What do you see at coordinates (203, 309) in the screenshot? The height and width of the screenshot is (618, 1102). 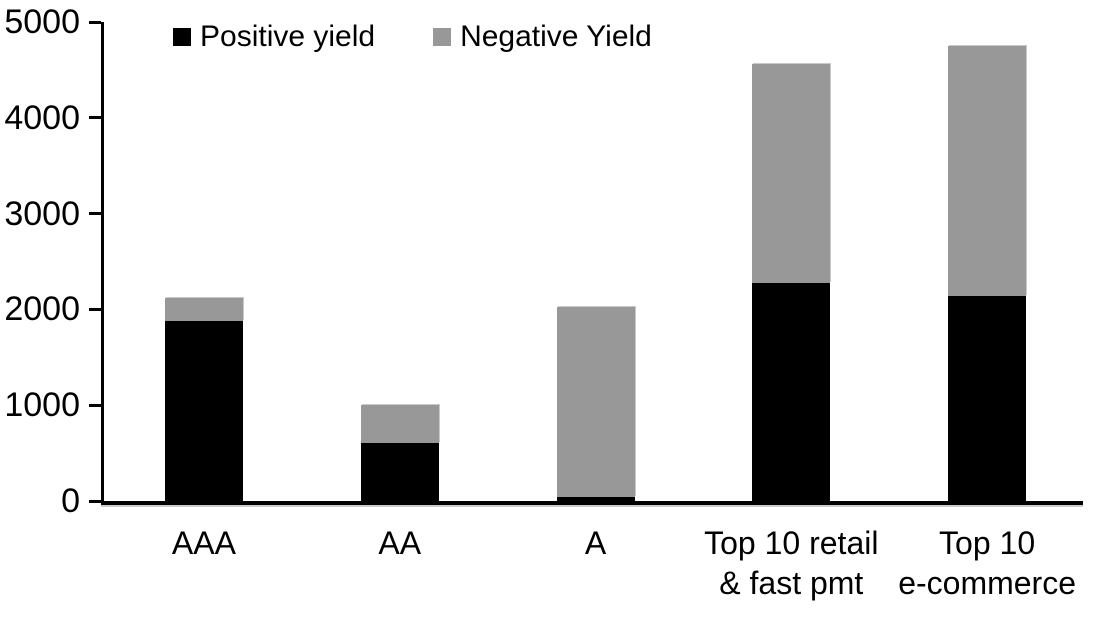 I see `bar-aaa-negative-yield` at bounding box center [203, 309].